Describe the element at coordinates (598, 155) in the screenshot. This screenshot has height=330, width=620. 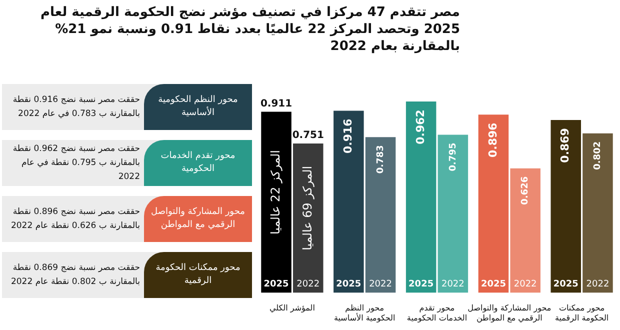
I see `data-label: 0.802` at that location.